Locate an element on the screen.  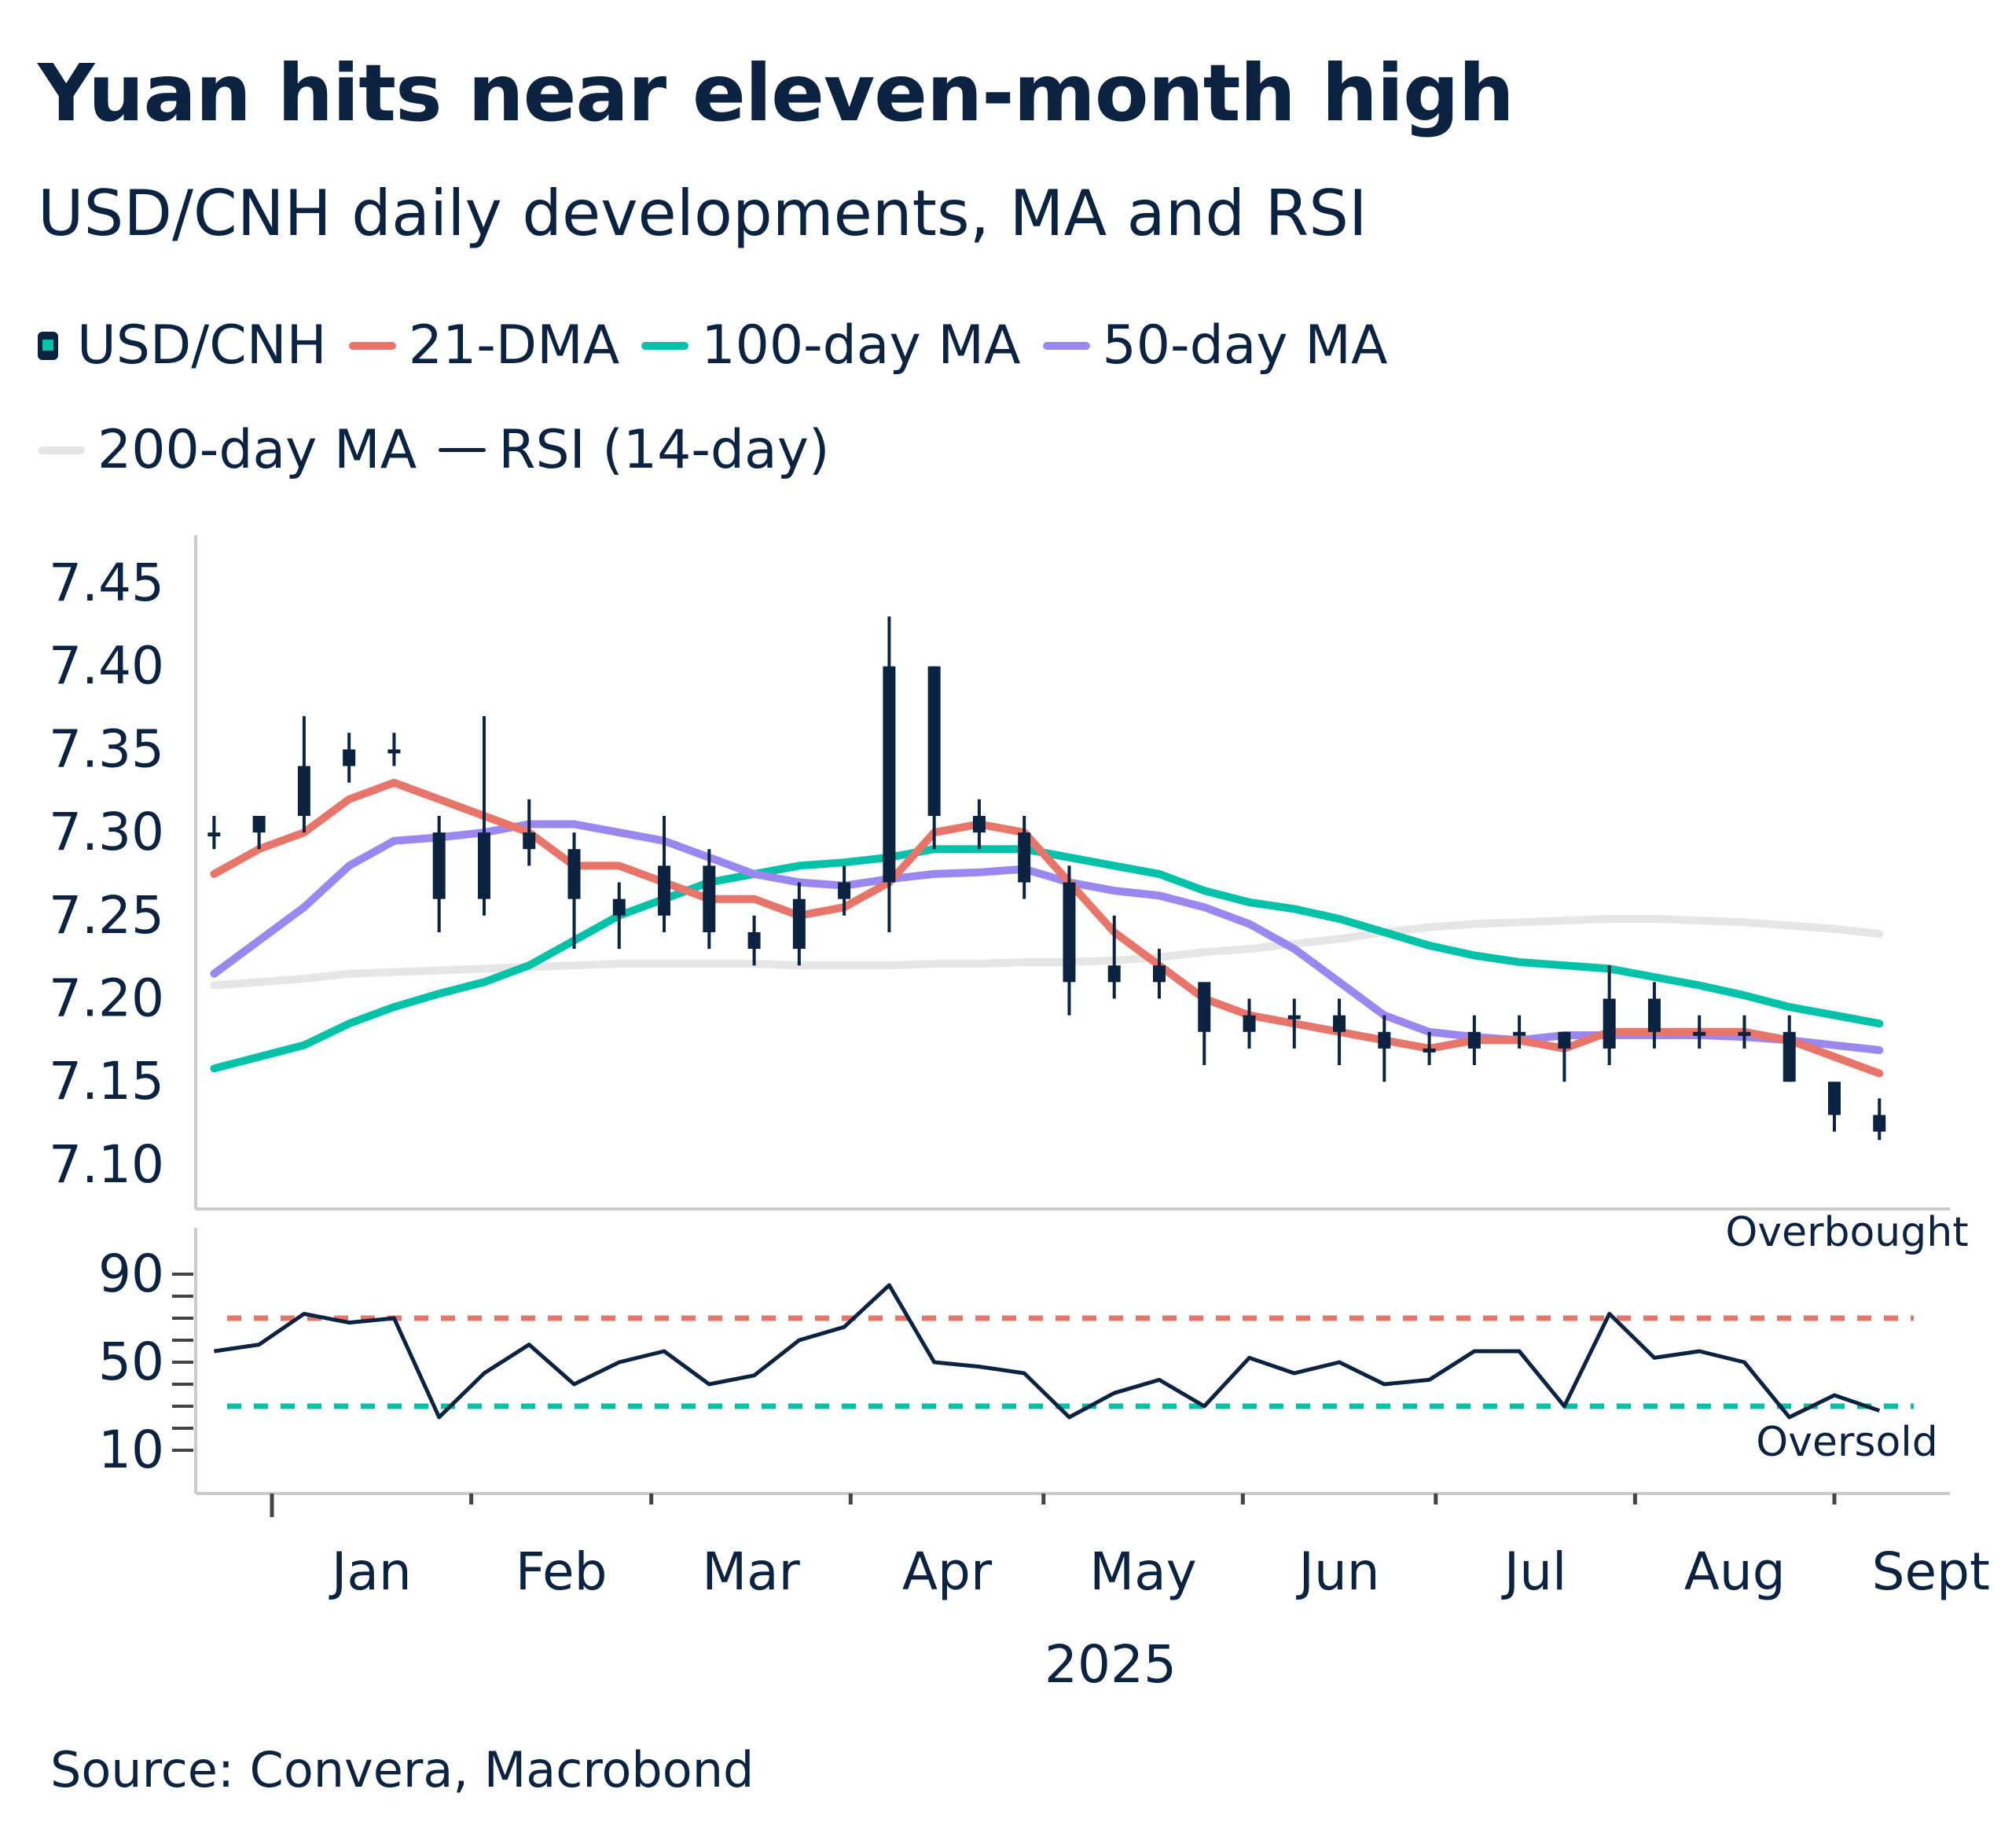
month-label: Sept is located at coordinates (1931, 1571).